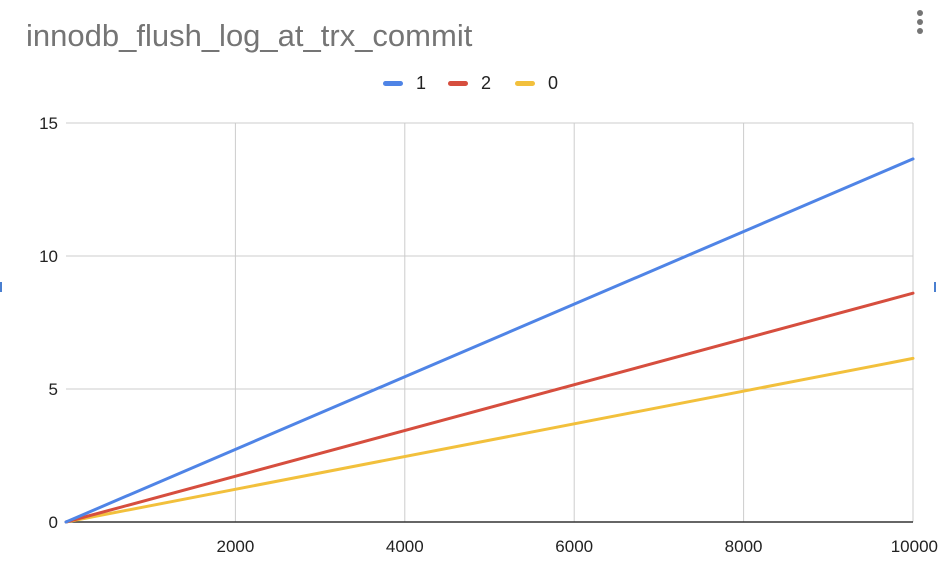 This screenshot has height=570, width=938. I want to click on legend-label-series-1: 1, so click(421, 82).